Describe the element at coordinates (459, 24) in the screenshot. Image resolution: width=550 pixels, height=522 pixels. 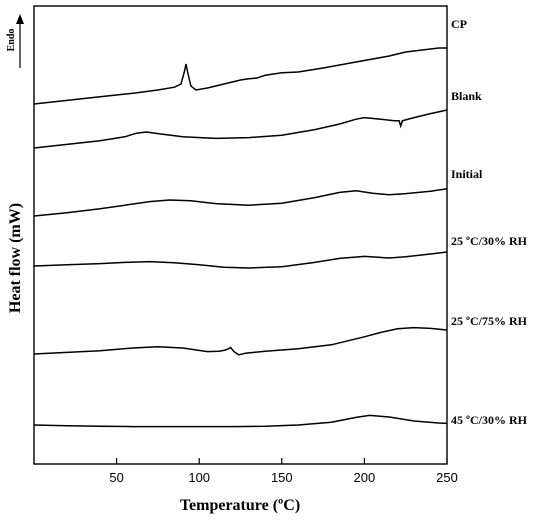
I see `series-label-1: CP` at that location.